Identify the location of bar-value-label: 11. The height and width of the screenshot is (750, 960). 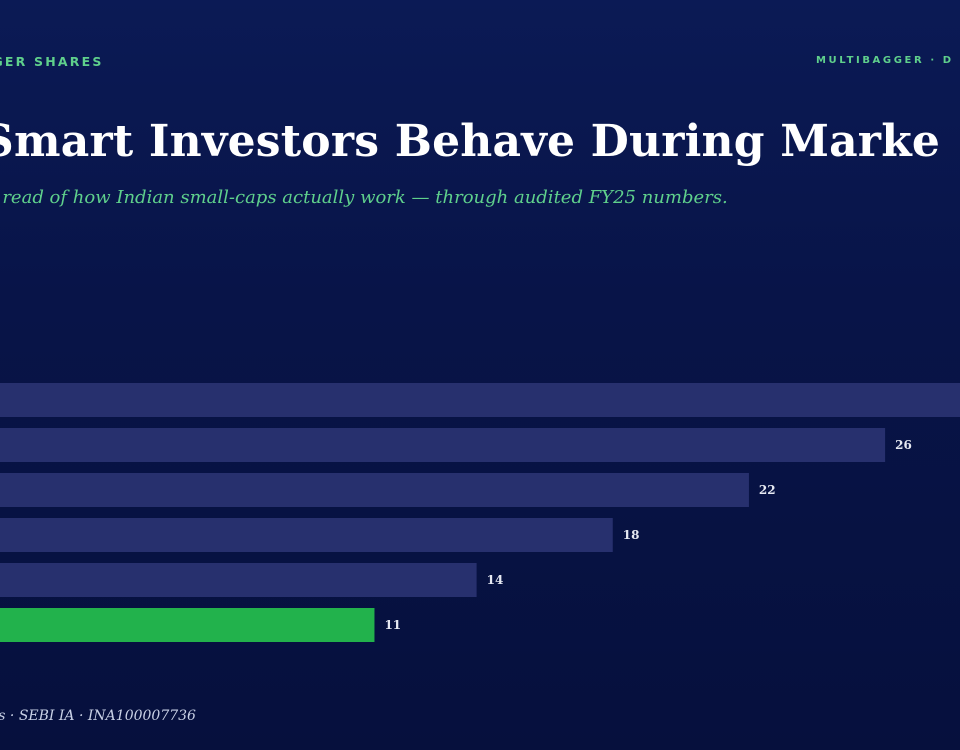
(392, 625).